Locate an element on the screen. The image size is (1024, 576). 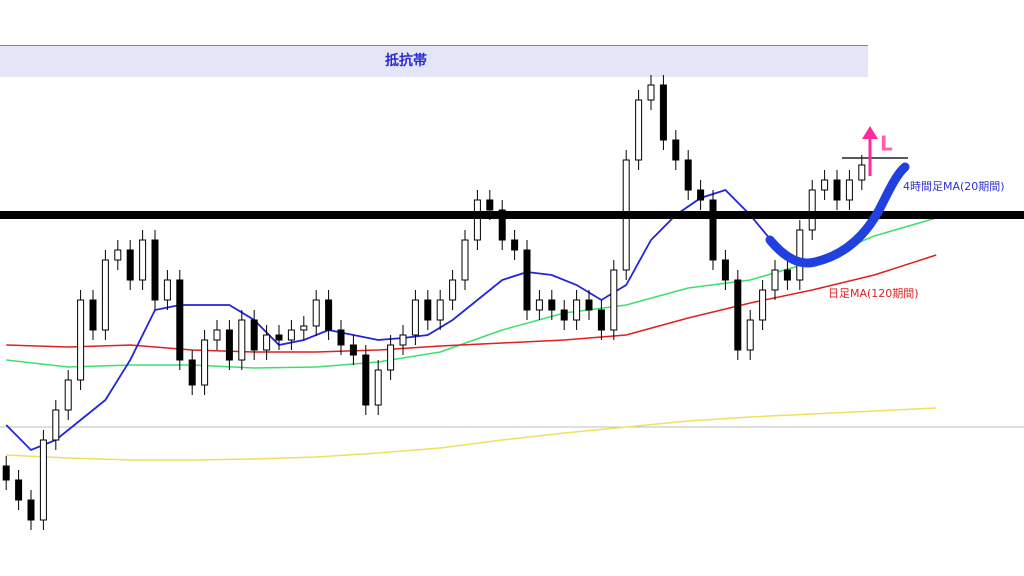
arrow-head is located at coordinates (870, 132).